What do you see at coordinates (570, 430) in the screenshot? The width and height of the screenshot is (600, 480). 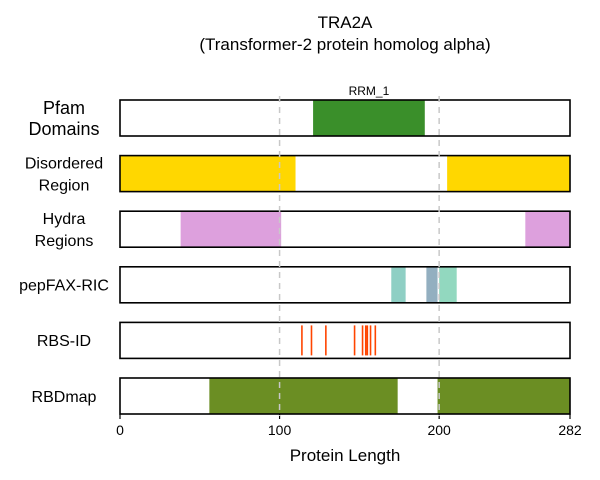 I see `x-tick-label-3: 282` at bounding box center [570, 430].